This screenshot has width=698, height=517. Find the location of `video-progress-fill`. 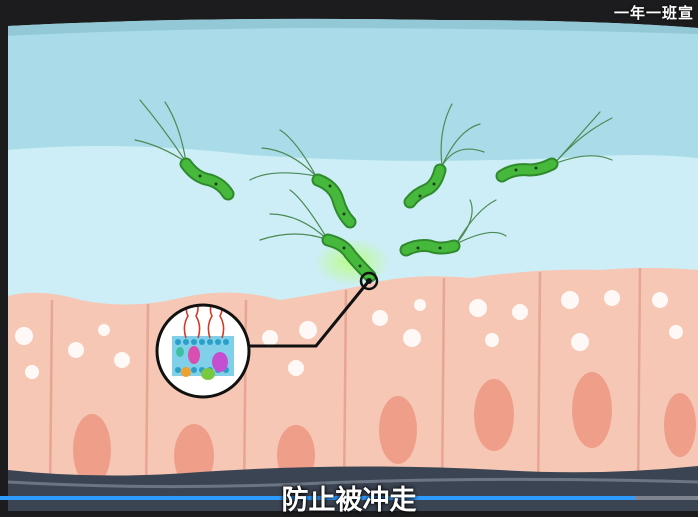

video-progress-fill is located at coordinates (318, 498).